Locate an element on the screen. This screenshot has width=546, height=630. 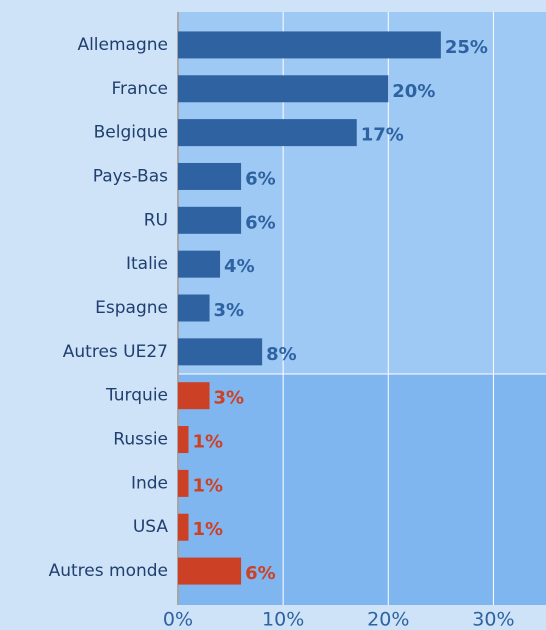
y-tick-label: Russie is located at coordinates (140, 440).